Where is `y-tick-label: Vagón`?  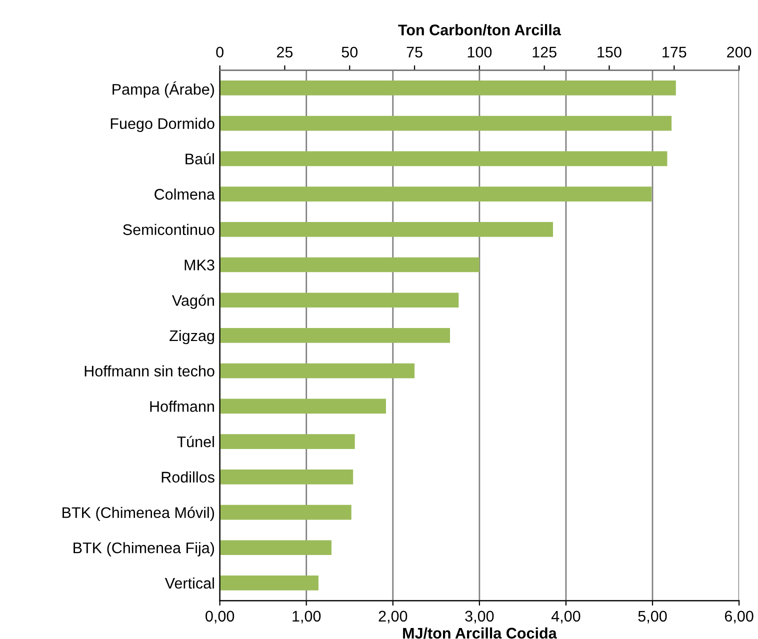
y-tick-label: Vagón is located at coordinates (193, 301).